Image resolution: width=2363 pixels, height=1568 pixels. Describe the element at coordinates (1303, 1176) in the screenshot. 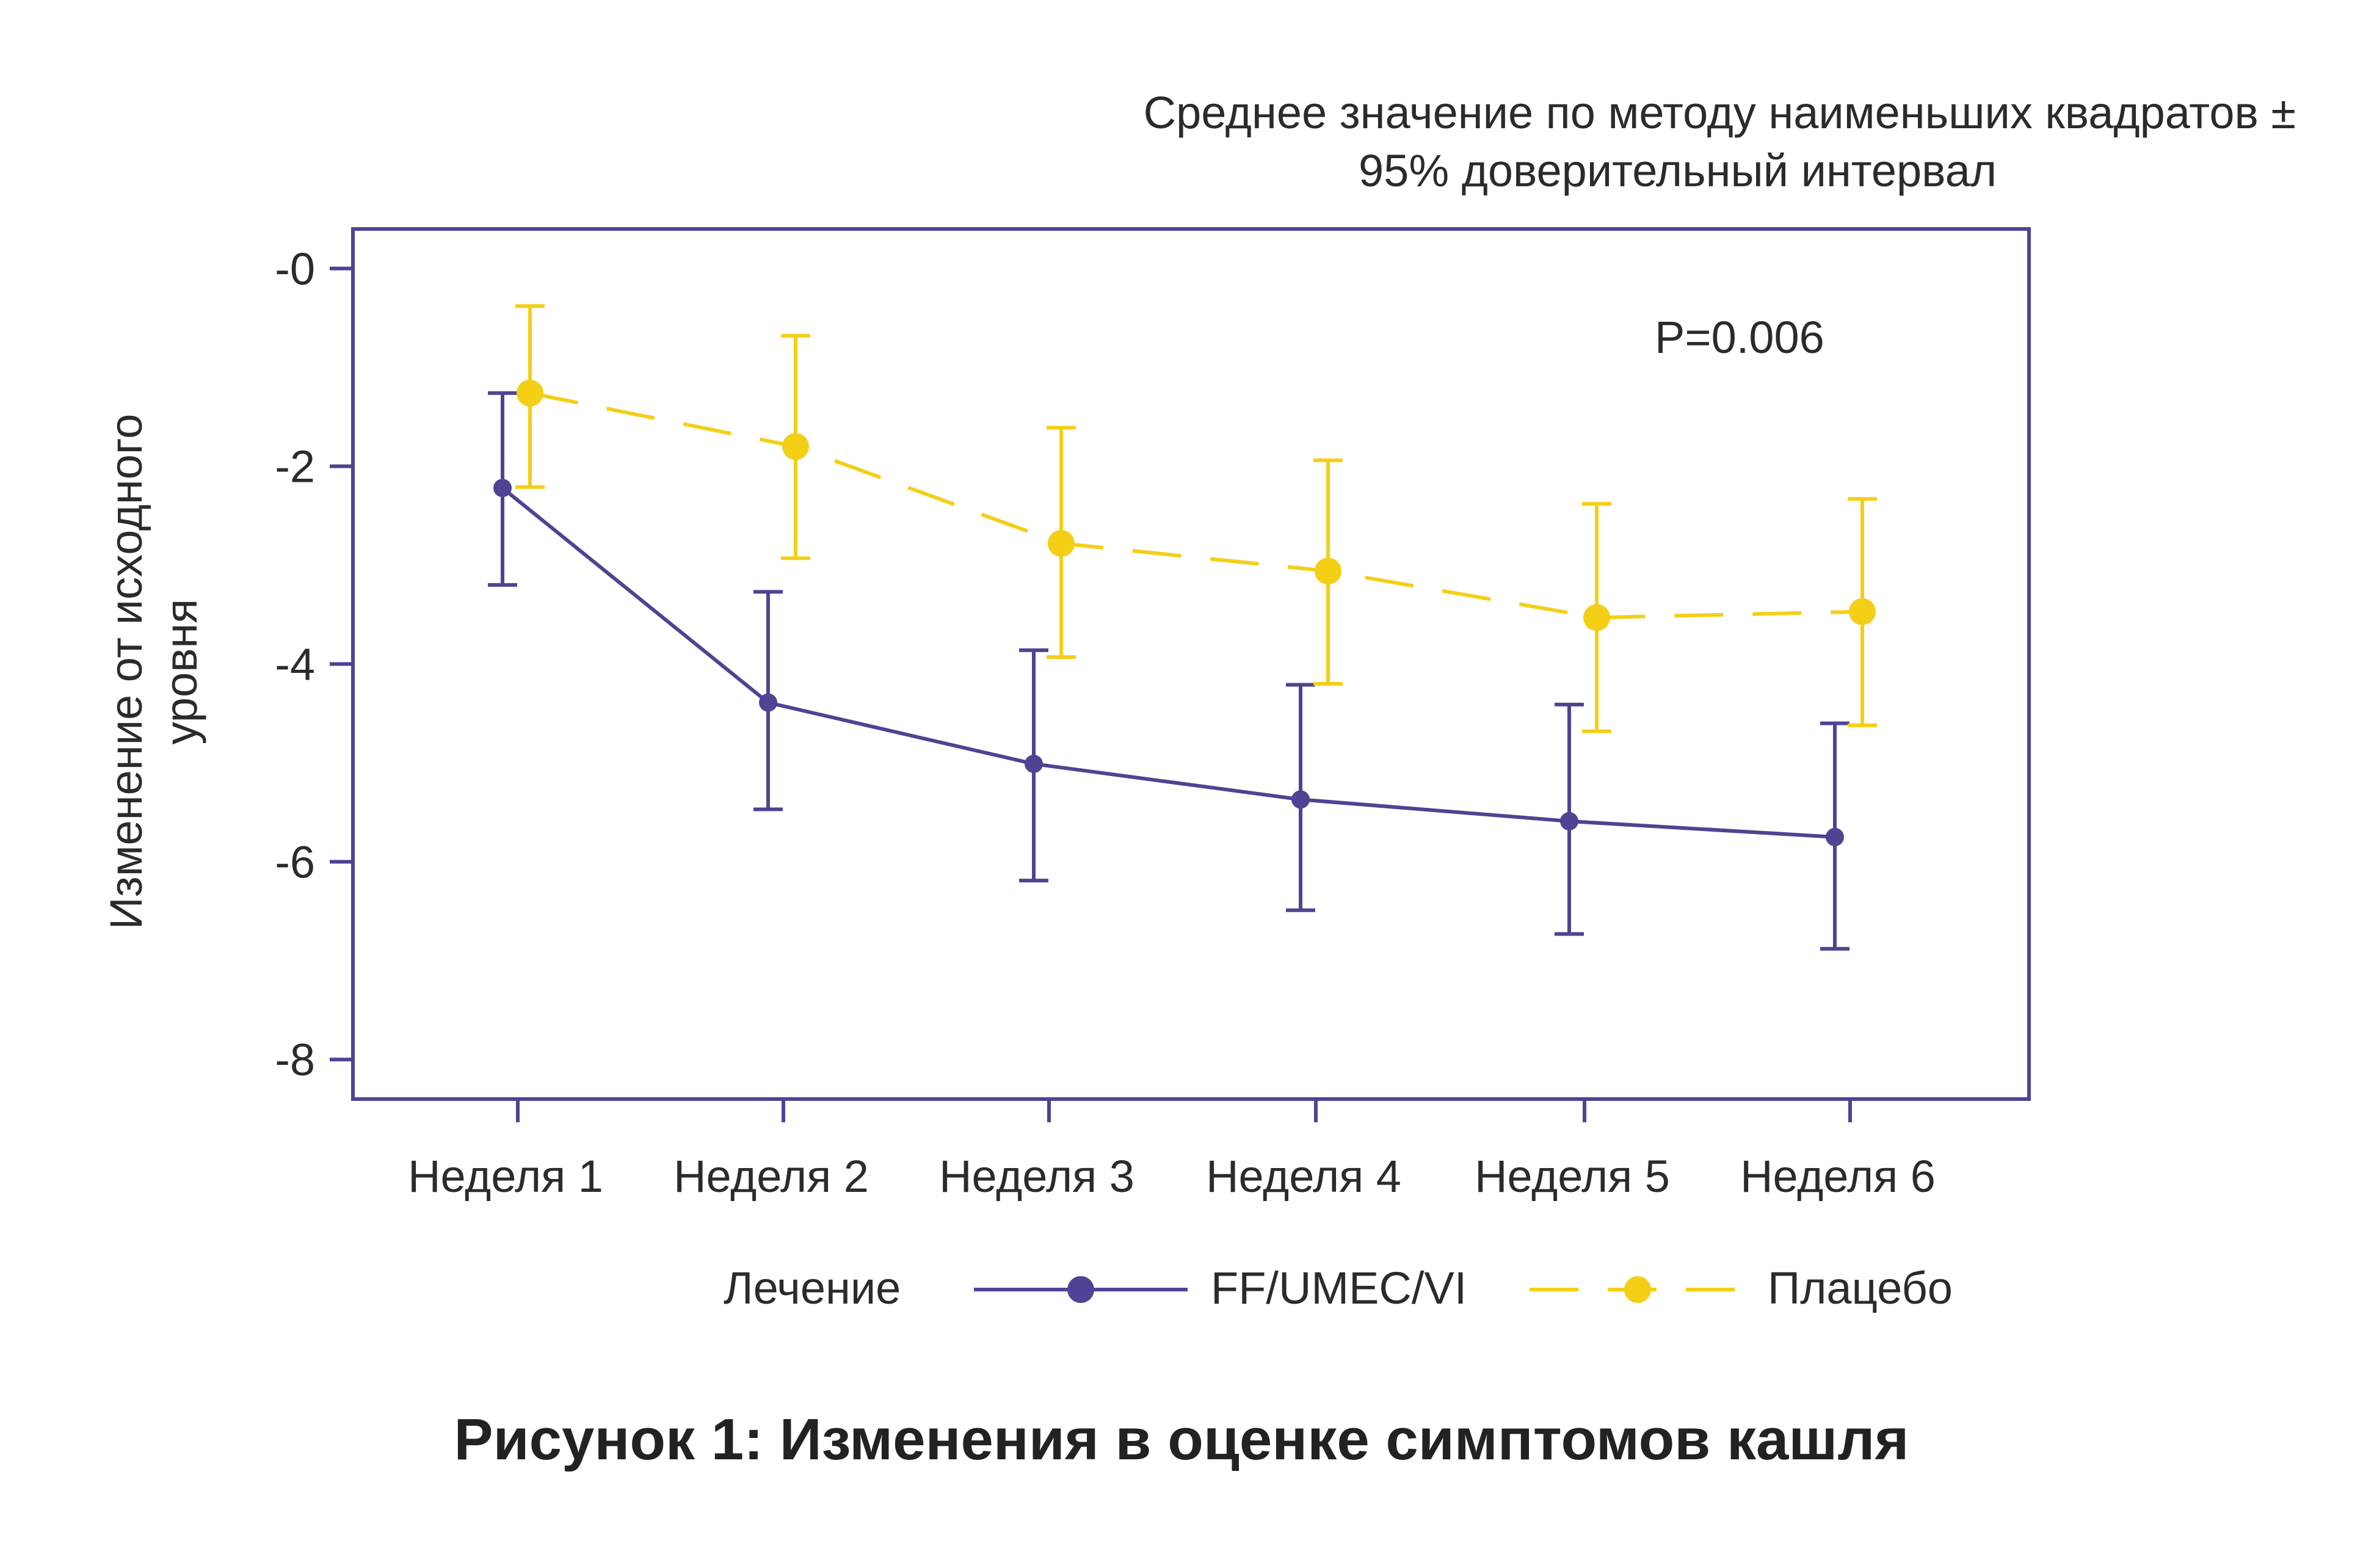

I see `x-tick-label: Неделя 4` at that location.